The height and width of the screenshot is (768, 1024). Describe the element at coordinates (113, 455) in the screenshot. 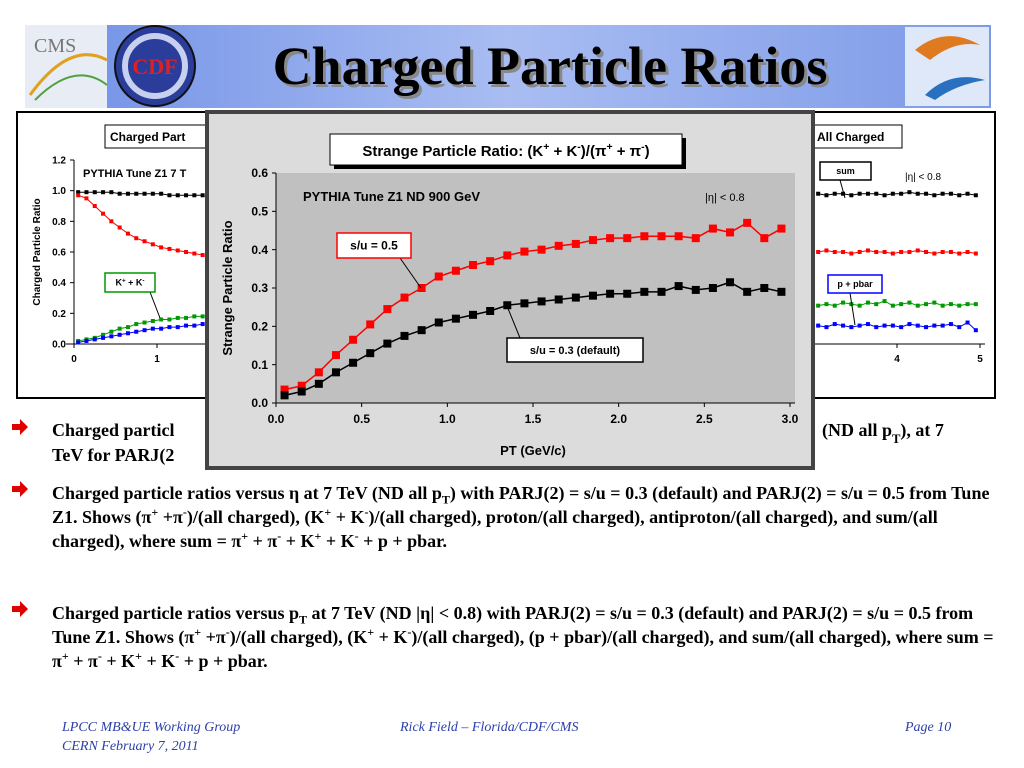

I see `bullet-text: TeV for PARJ(2` at that location.